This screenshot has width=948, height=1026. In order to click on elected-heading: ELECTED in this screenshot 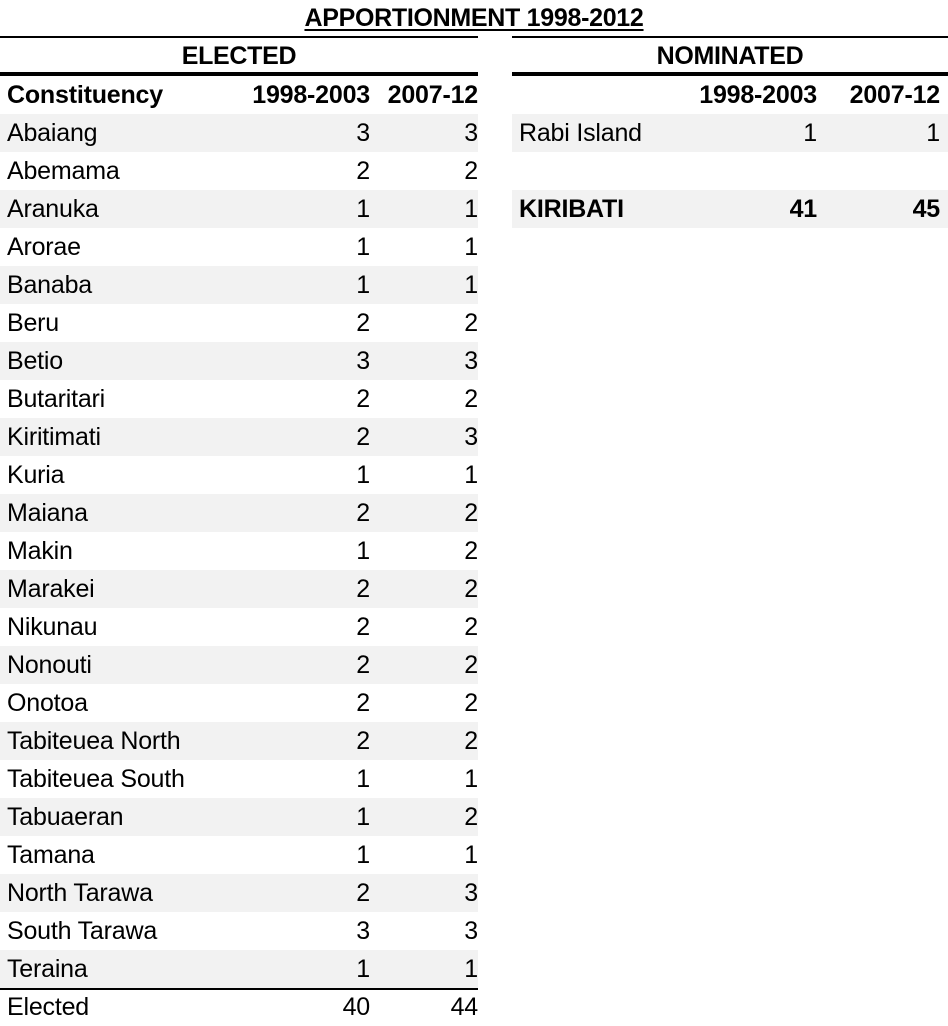, I will do `click(239, 56)`.